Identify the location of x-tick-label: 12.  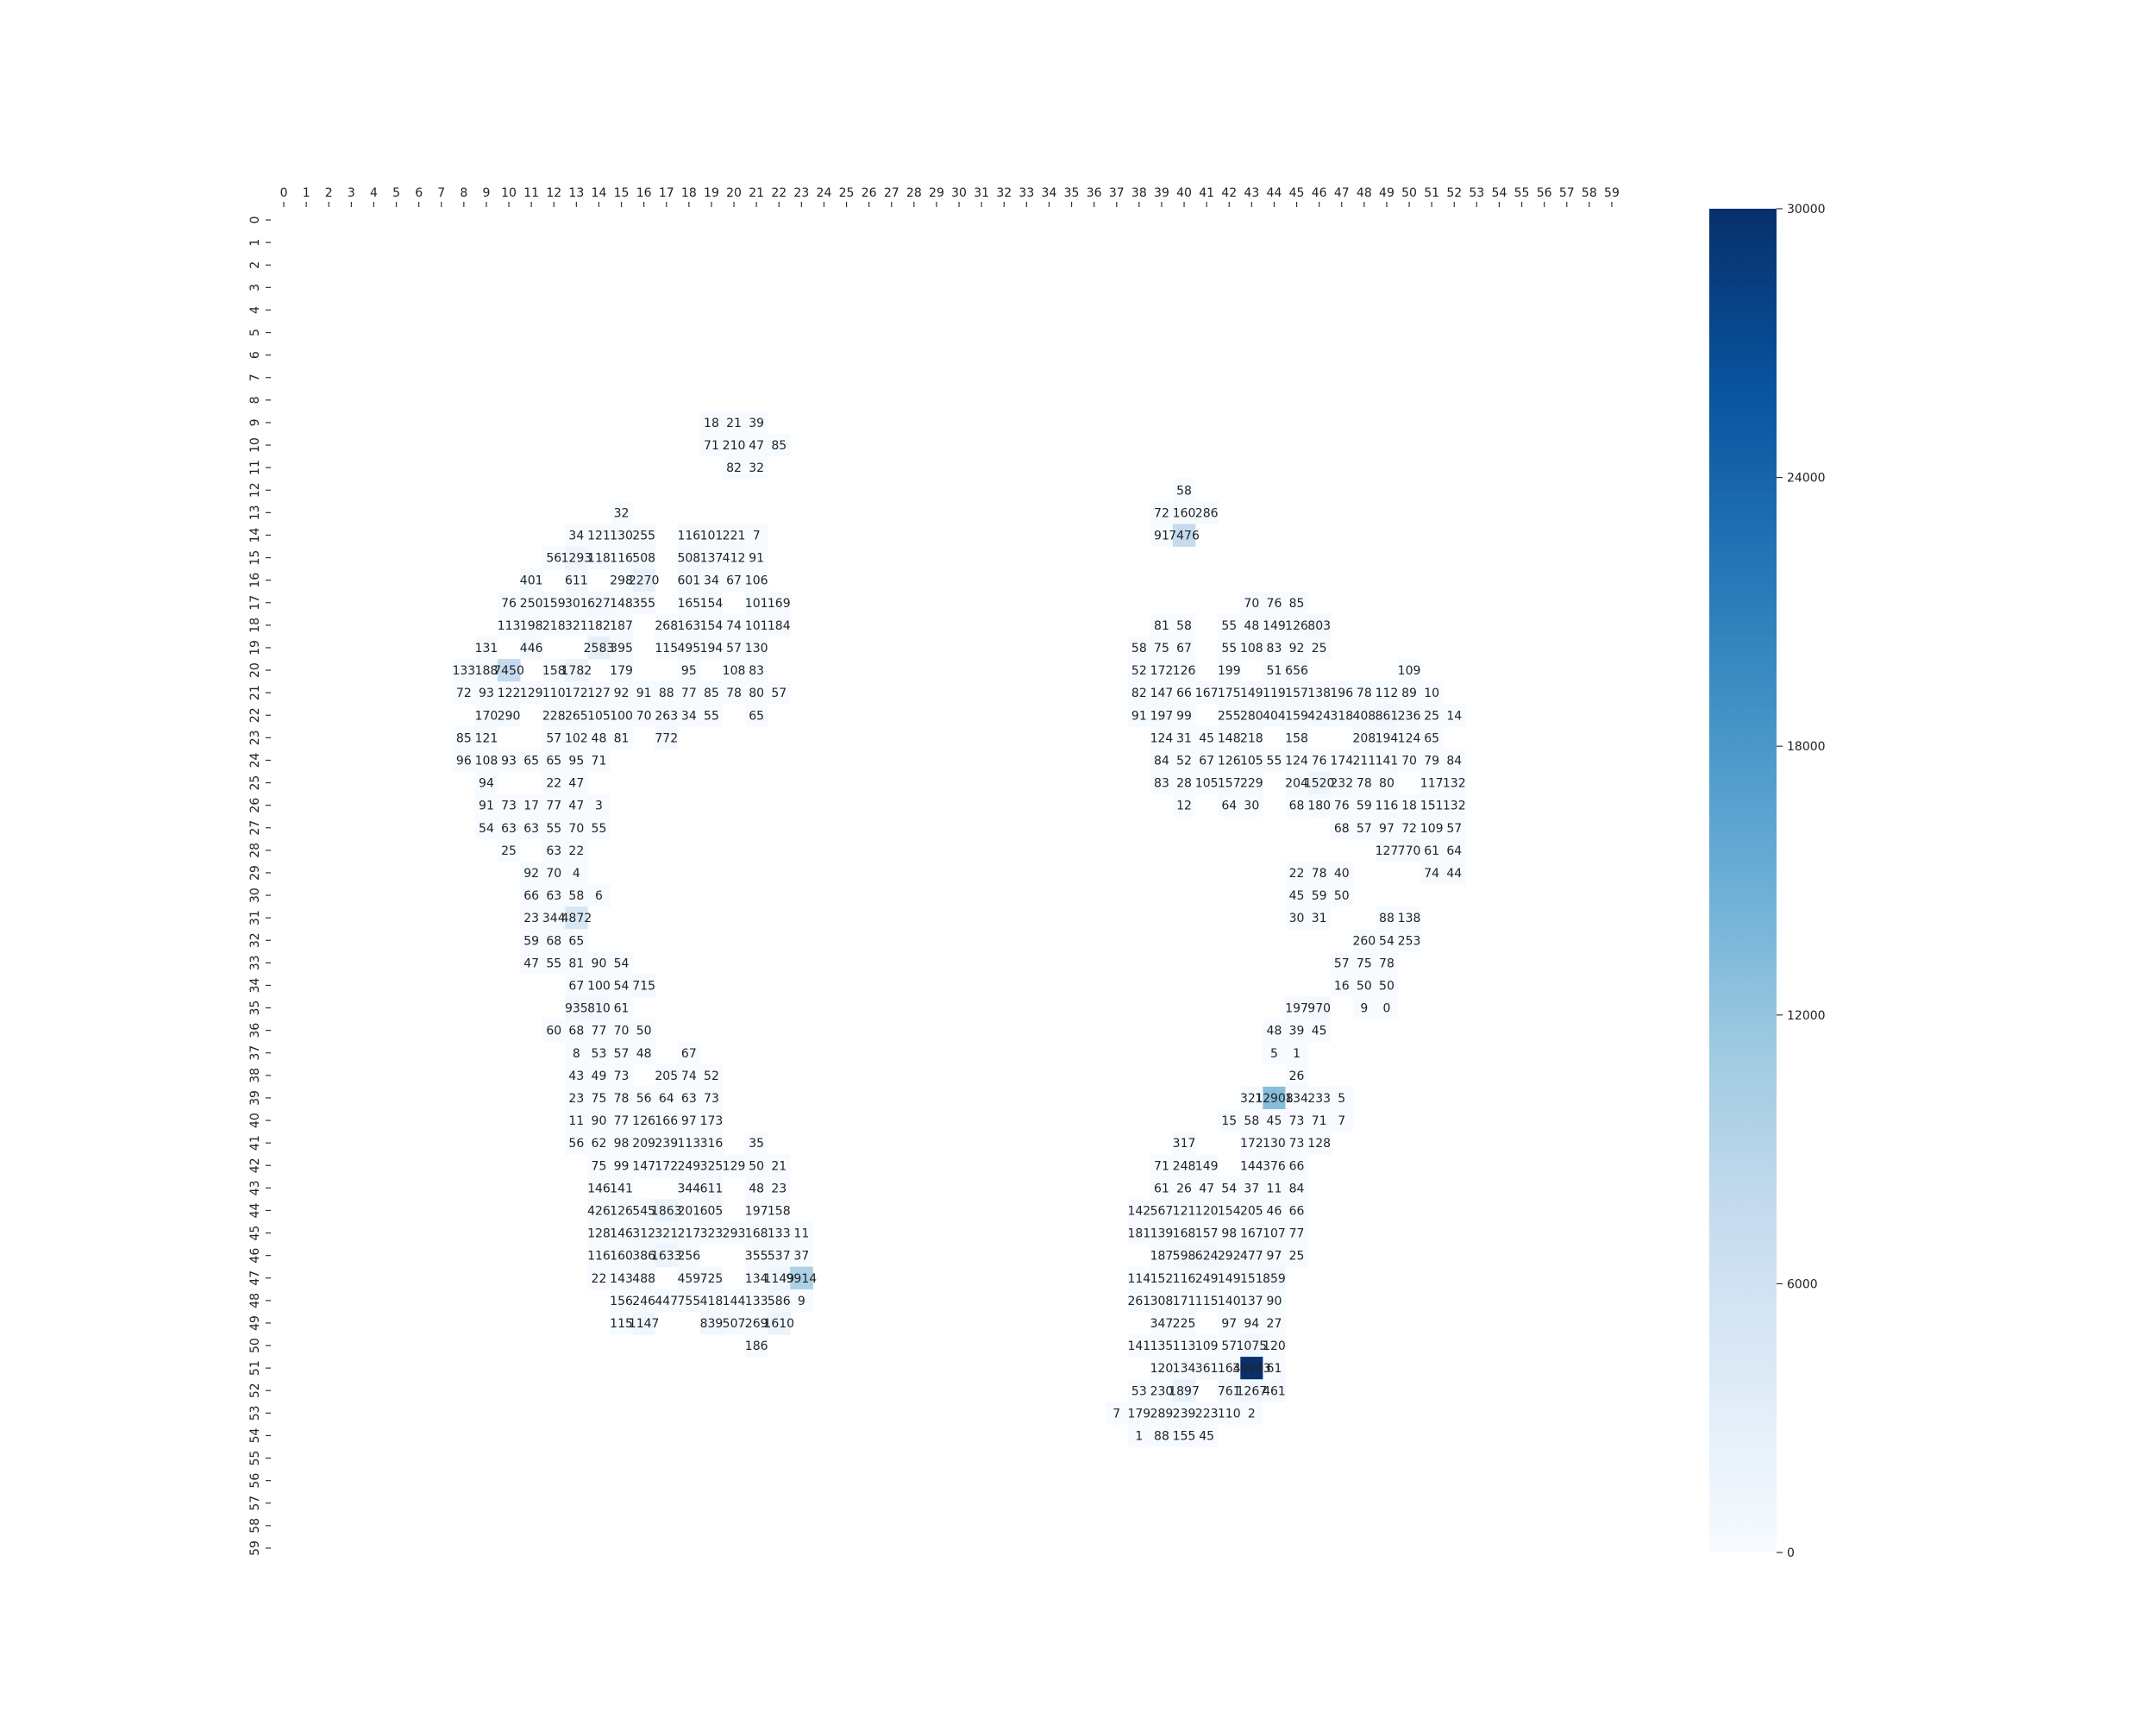
(553, 193).